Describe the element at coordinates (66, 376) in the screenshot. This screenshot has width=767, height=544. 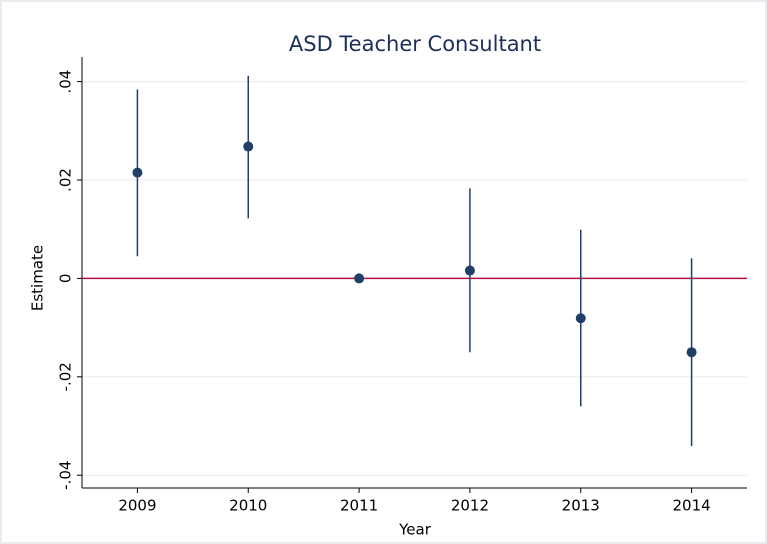
I see `y-tick-label: -.02` at that location.